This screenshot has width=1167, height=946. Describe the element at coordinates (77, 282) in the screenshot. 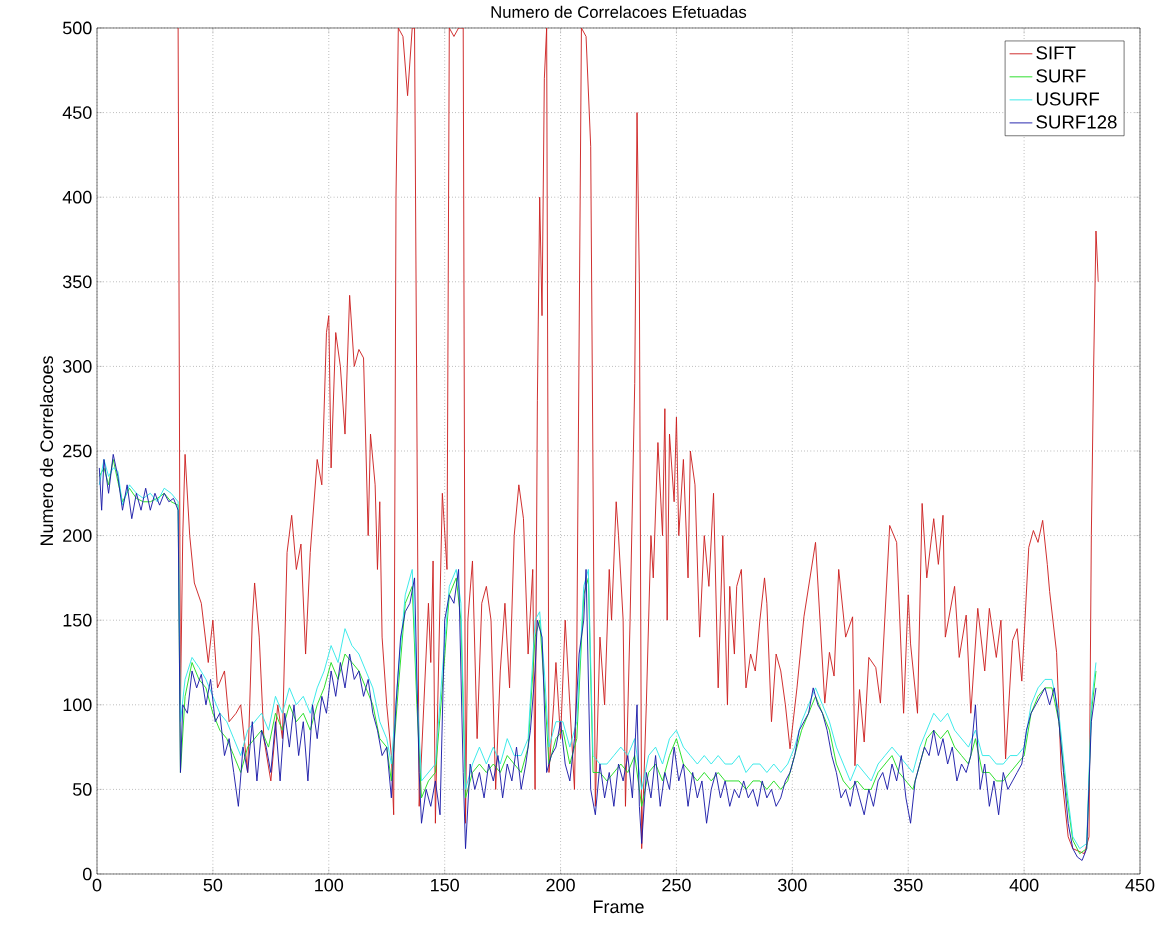

I see `y-tick-label: 350` at that location.